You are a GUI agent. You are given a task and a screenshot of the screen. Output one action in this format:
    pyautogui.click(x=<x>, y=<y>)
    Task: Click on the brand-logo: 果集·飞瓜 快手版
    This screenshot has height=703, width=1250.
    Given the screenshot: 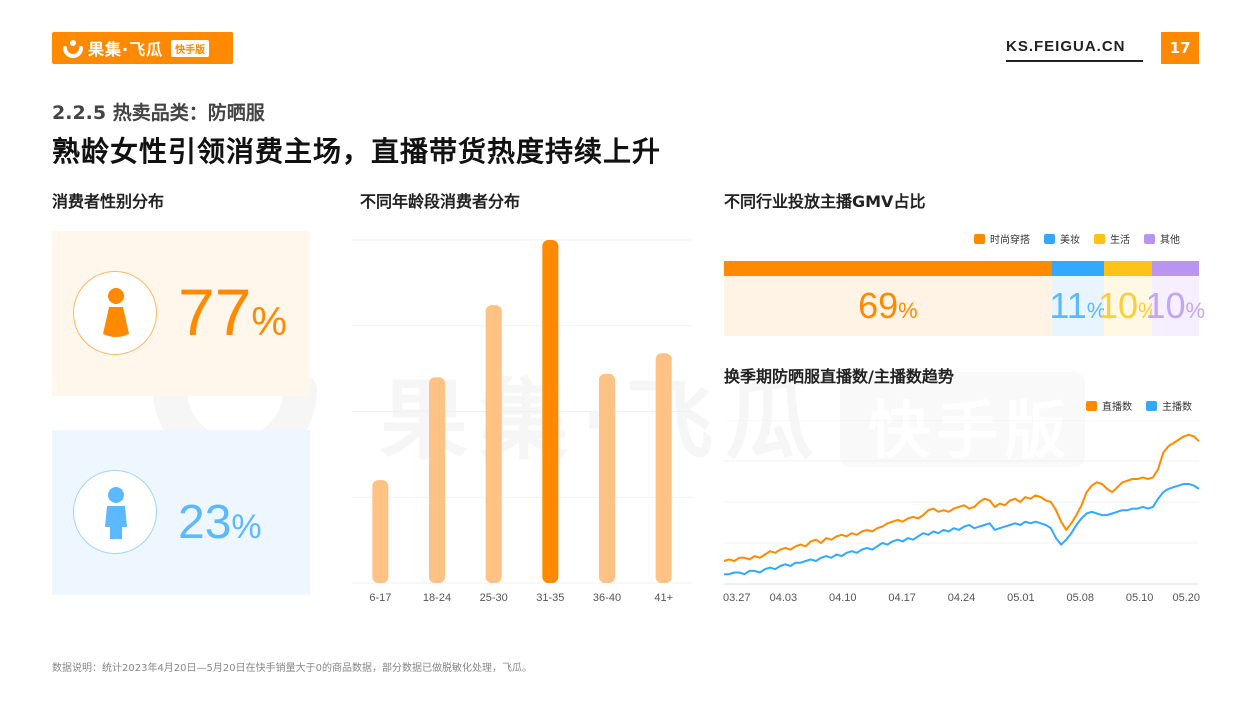 What is the action you would take?
    pyautogui.click(x=142, y=48)
    